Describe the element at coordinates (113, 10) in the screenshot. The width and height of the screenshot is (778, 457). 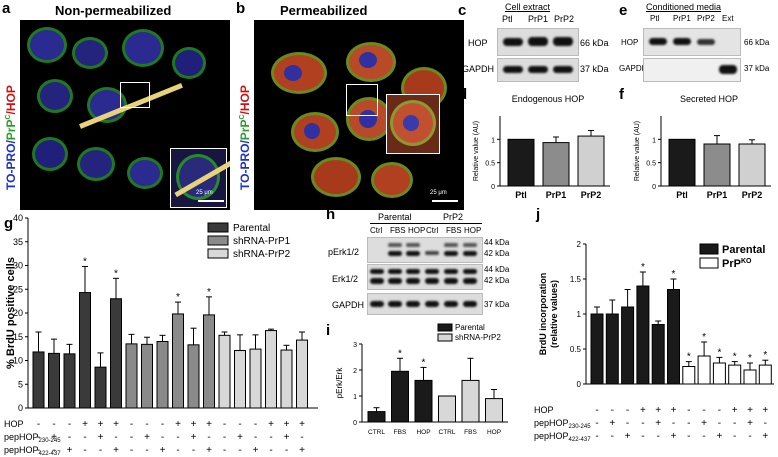
I see `panel-a-title: Non-permeabilized` at that location.